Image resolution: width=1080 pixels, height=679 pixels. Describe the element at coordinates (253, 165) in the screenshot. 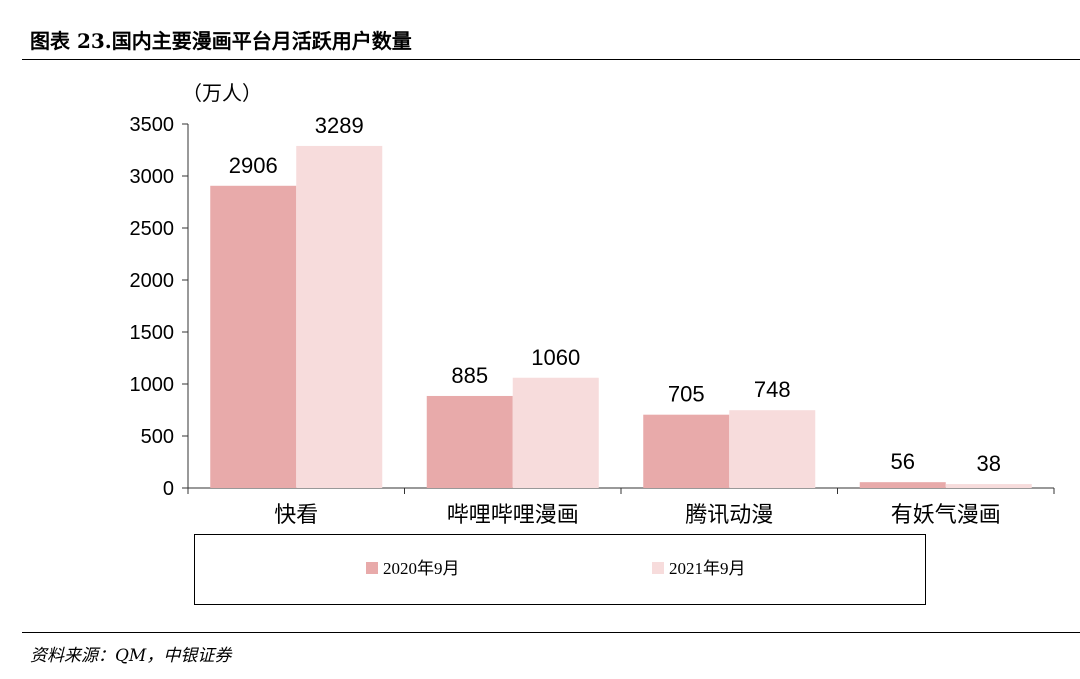

I see `bar-value-label: 2906` at that location.